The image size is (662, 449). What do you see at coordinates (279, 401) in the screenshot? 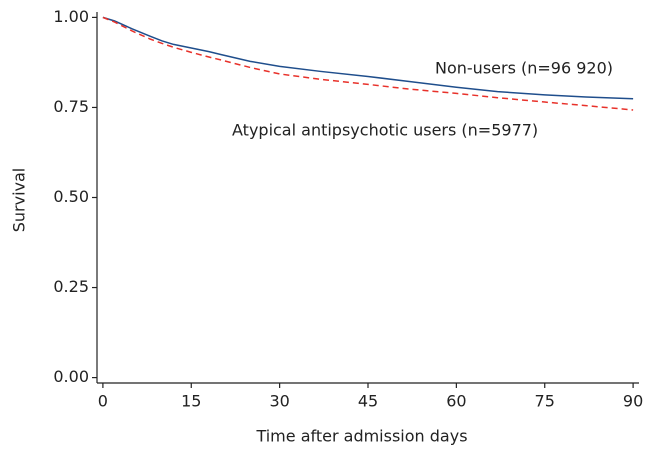
I see `x-tick-label: 30` at bounding box center [279, 401].